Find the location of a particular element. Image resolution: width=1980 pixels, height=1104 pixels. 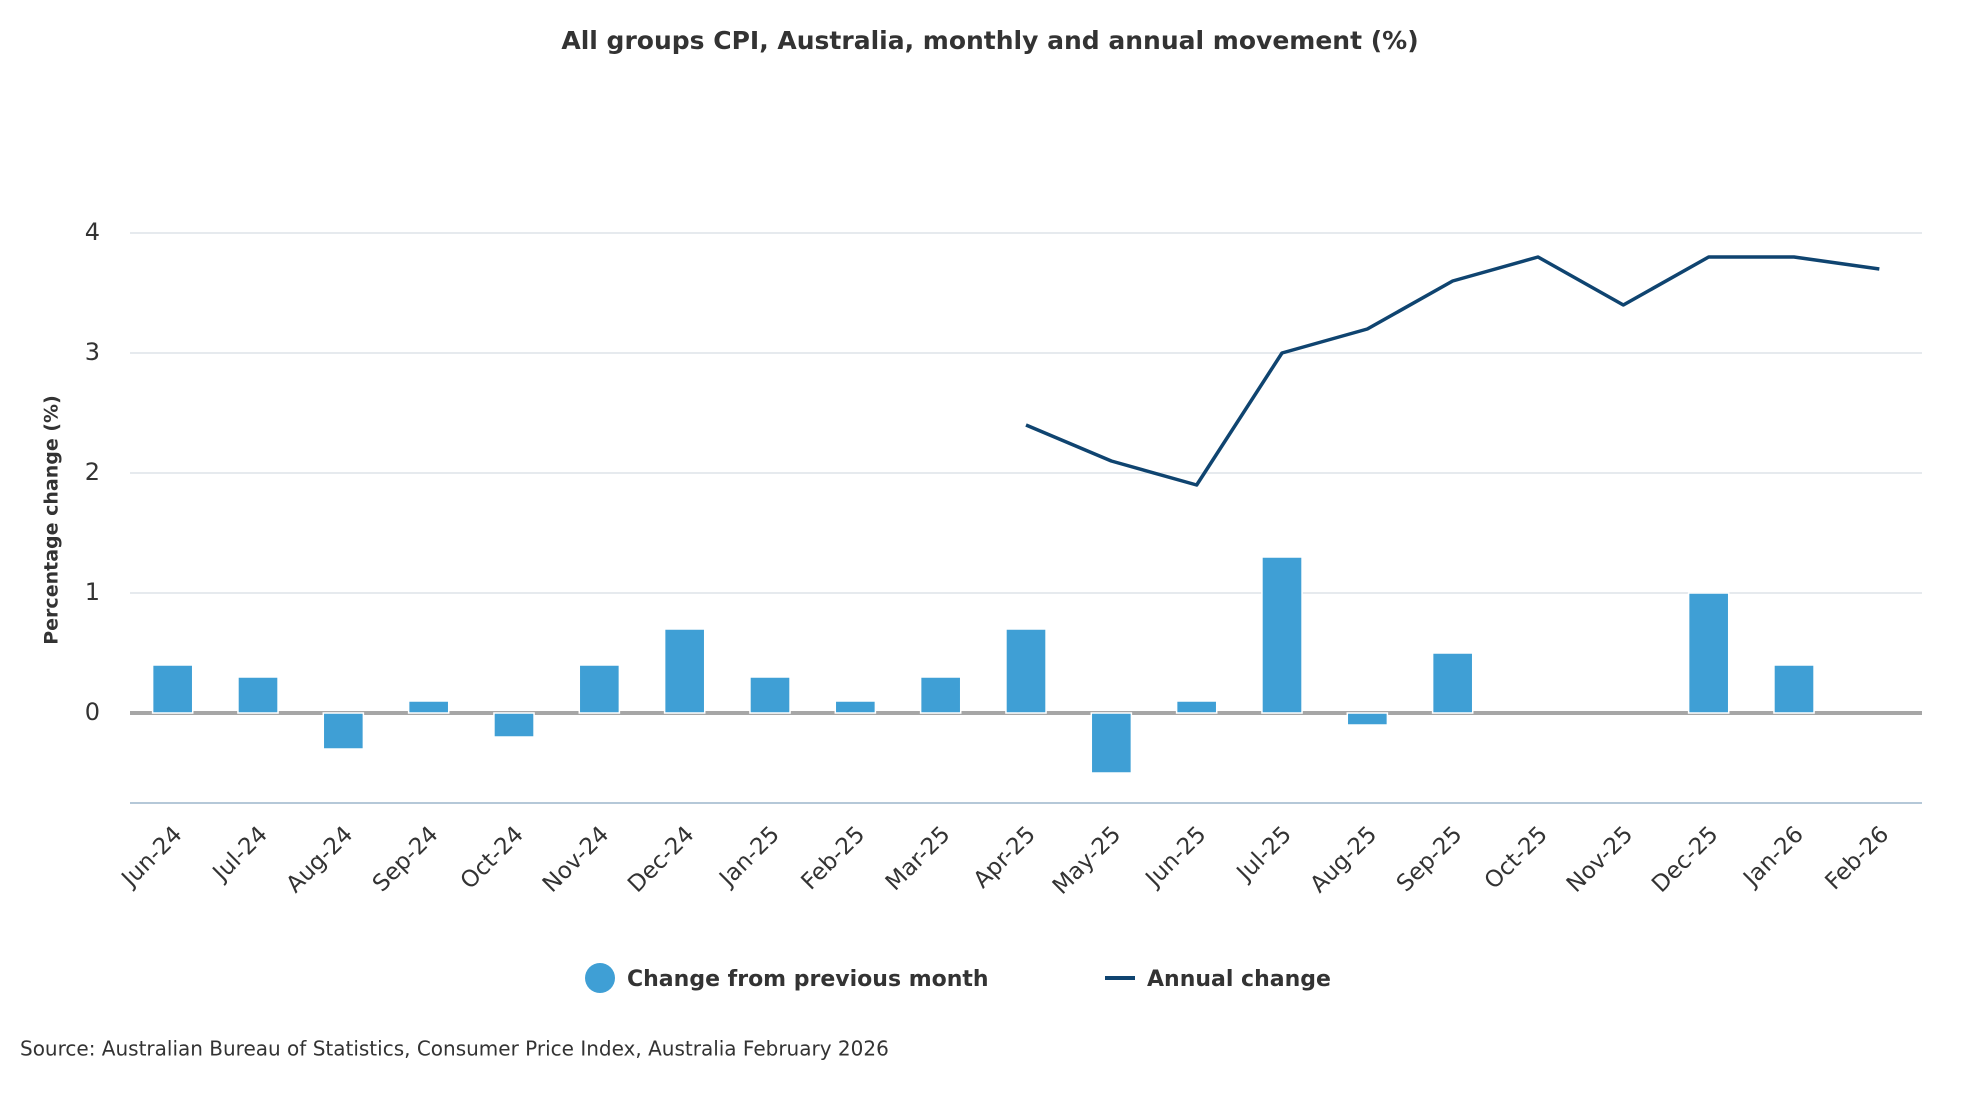

x-tick-label: Oct-24 is located at coordinates (492, 857).